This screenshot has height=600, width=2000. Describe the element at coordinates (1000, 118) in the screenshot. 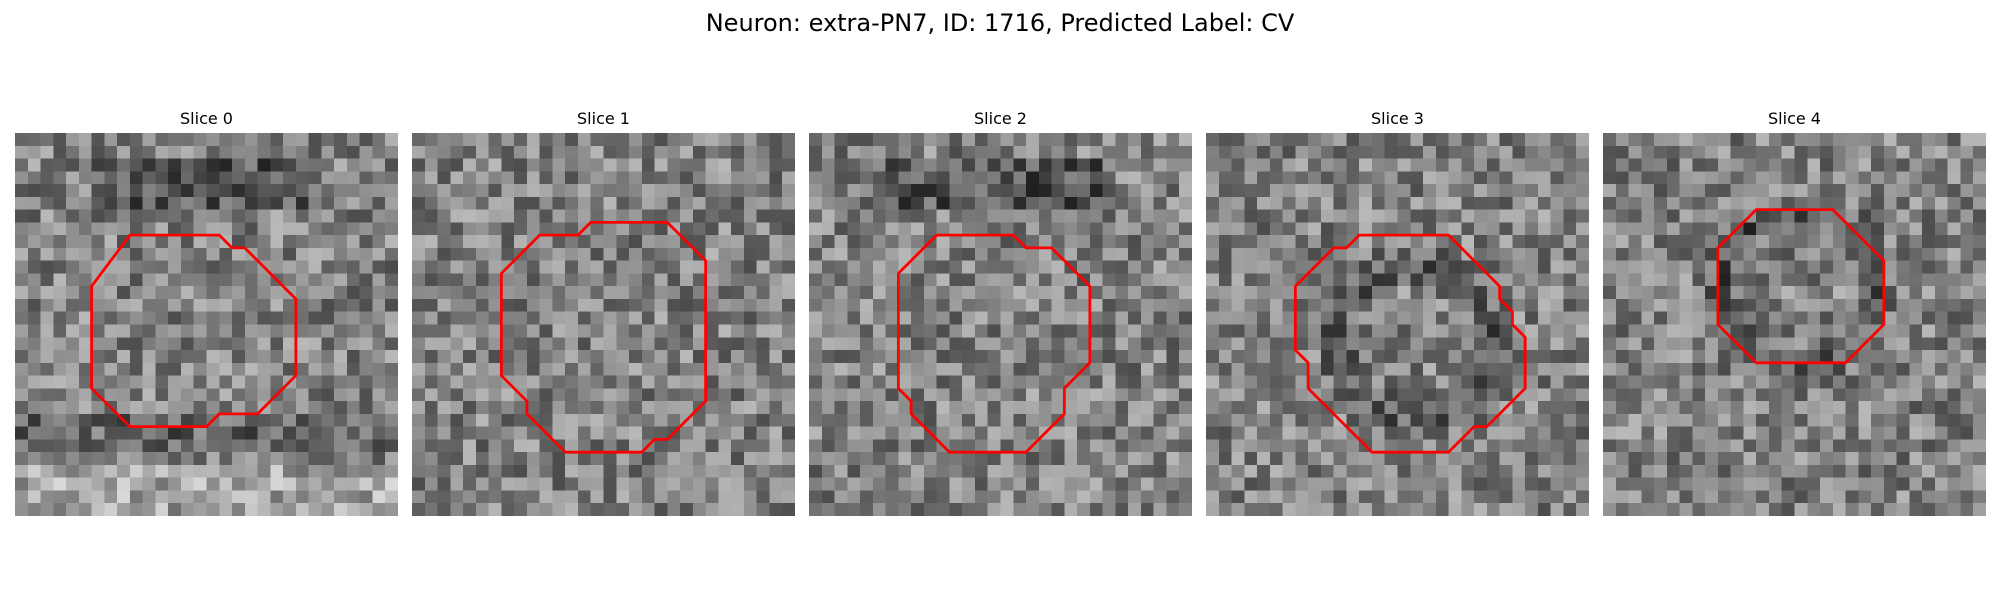

I see `slice-title: Slice 2` at that location.